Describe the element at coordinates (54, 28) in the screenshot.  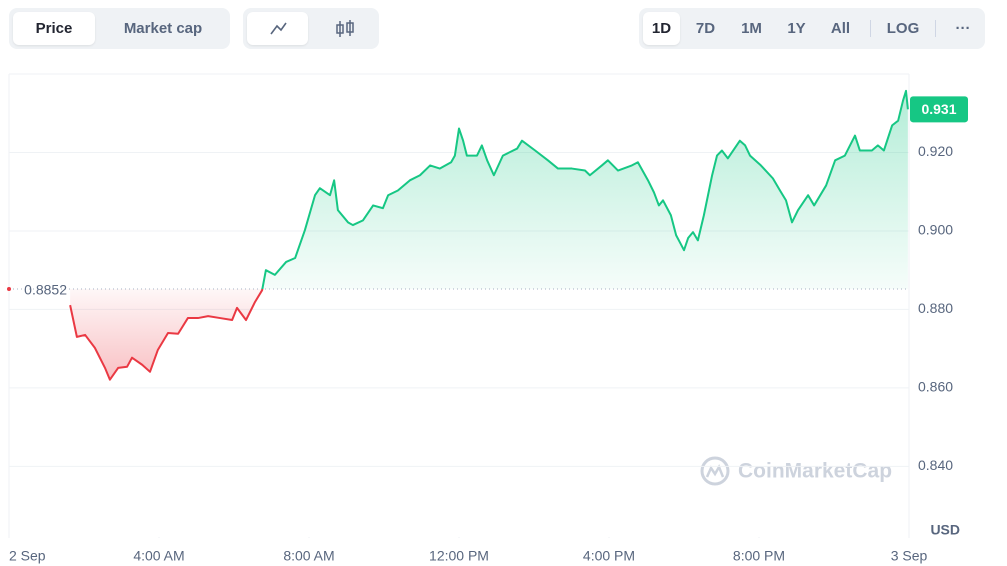
I see `tab-price: Price` at that location.